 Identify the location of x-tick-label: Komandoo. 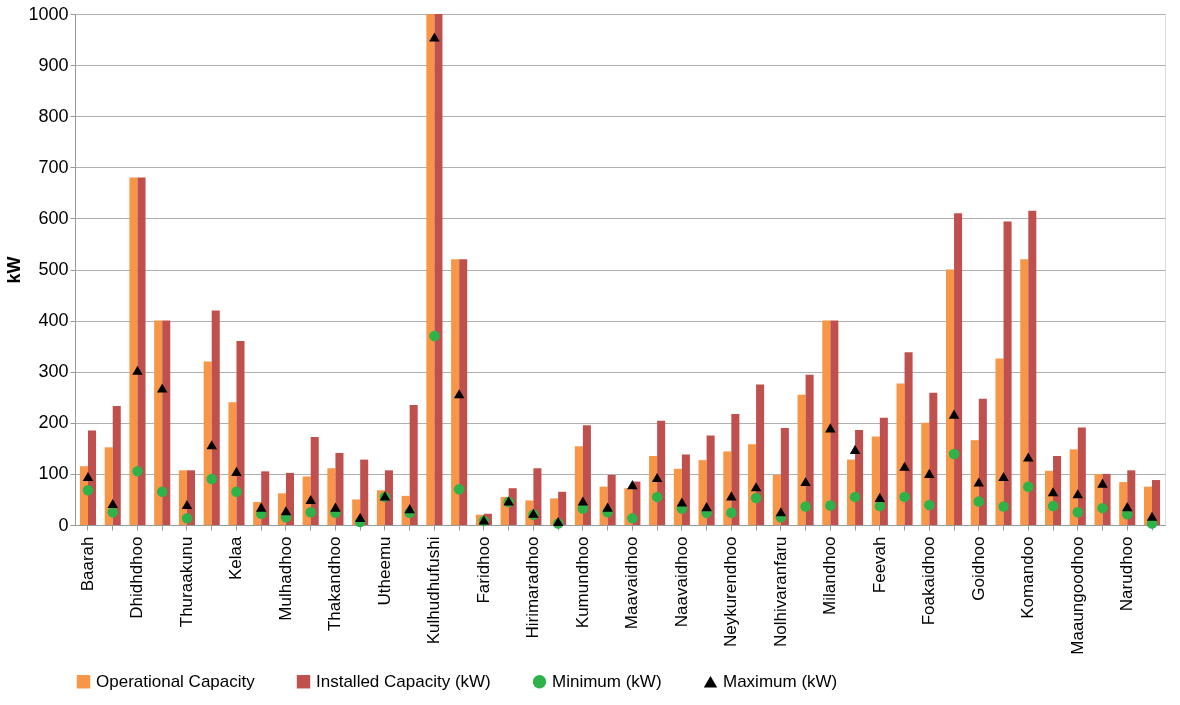
(1028, 577).